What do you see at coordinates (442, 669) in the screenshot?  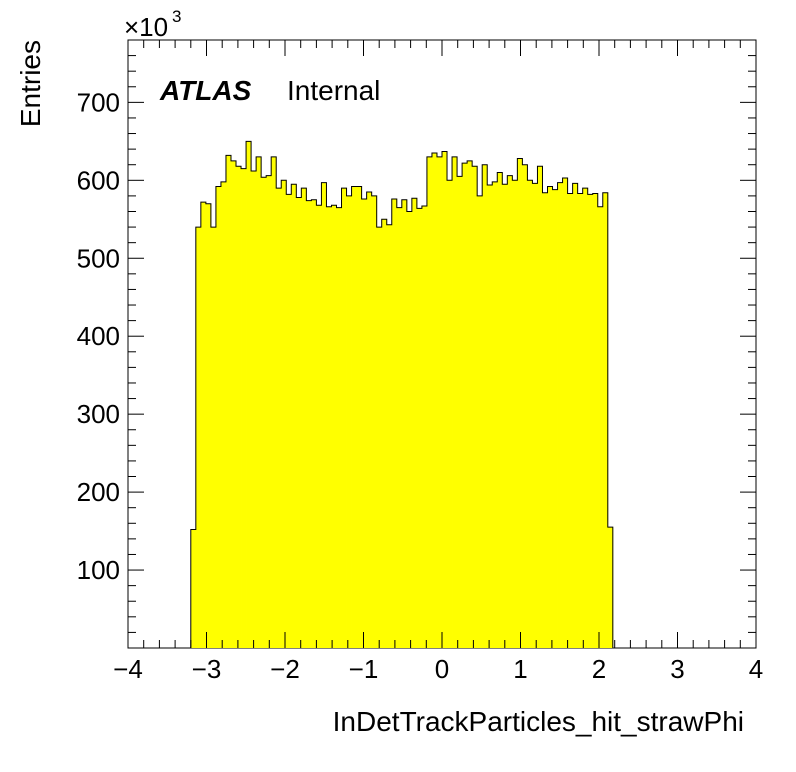 I see `x-tick-label: 0` at bounding box center [442, 669].